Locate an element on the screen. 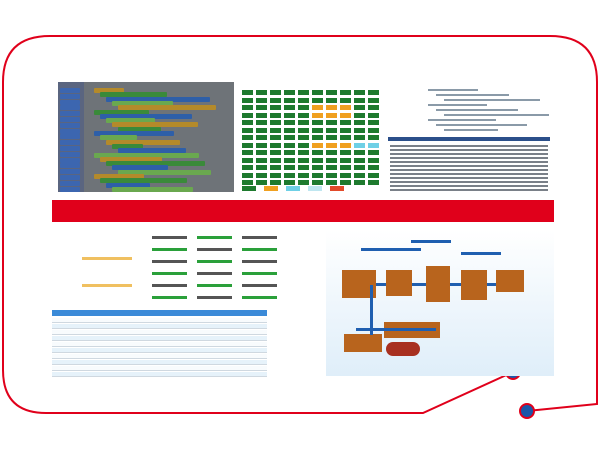 Image resolution: width=600 pixels, height=450 pixels. red-banner is located at coordinates (303, 211).